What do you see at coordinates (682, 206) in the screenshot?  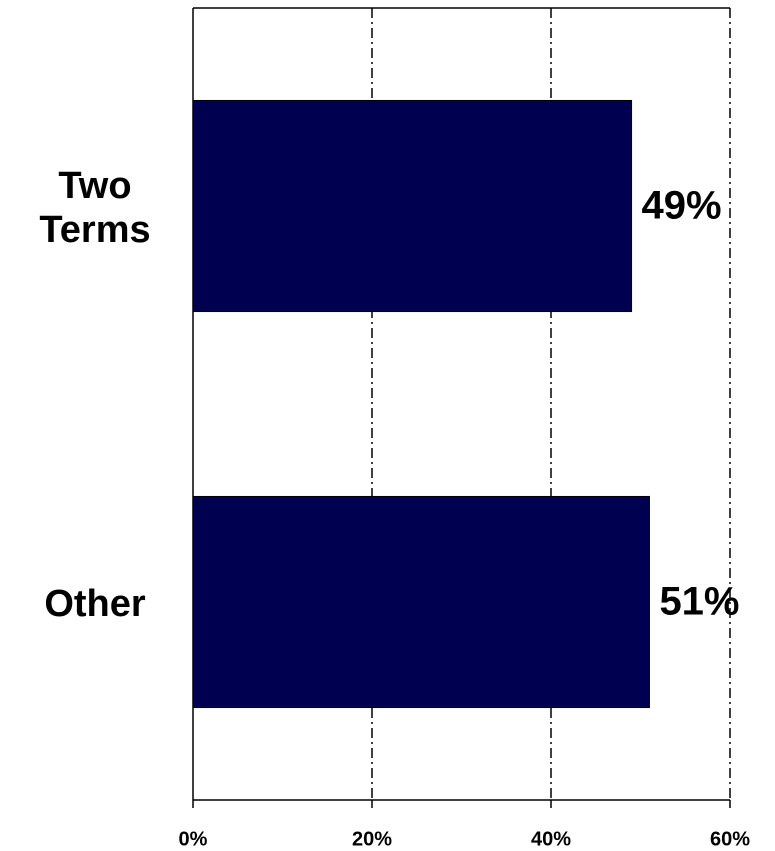 I see `data-label: 49%` at bounding box center [682, 206].